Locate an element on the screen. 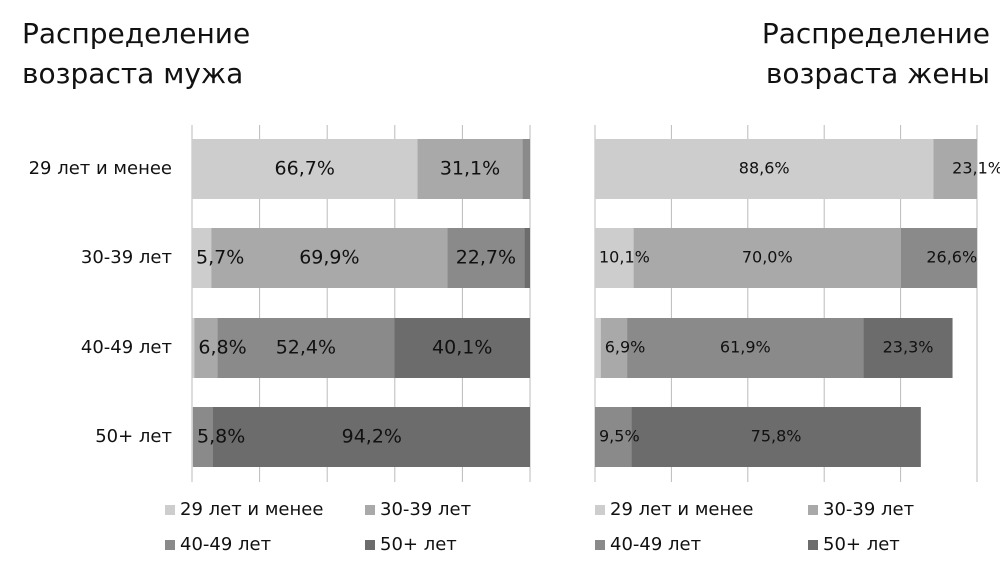 This screenshot has height=578, width=1000. value-label: 23,3% is located at coordinates (908, 347).